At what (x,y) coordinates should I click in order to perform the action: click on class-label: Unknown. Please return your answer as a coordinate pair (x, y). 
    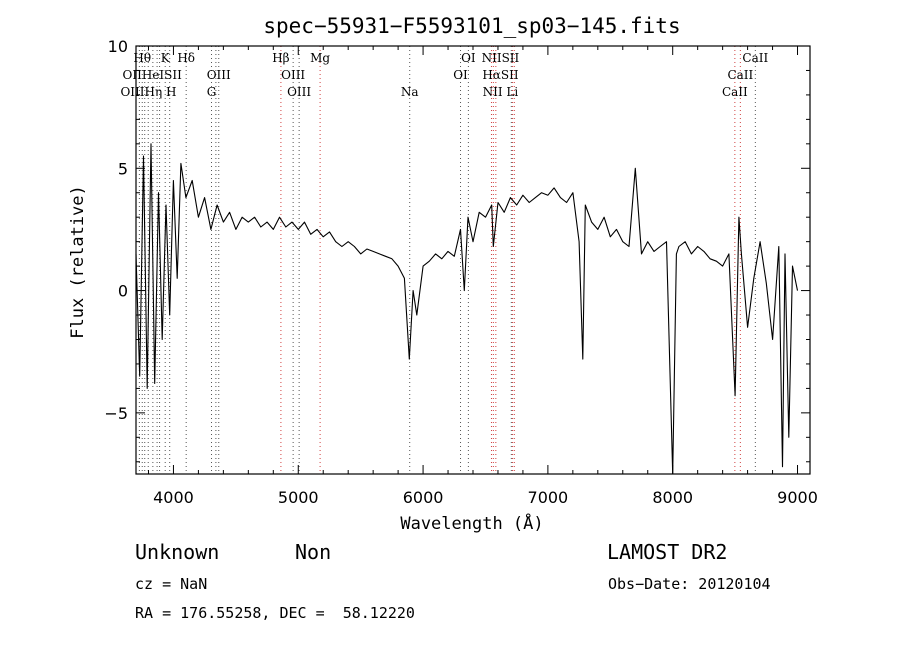
    Looking at the image, I should click on (177, 552).